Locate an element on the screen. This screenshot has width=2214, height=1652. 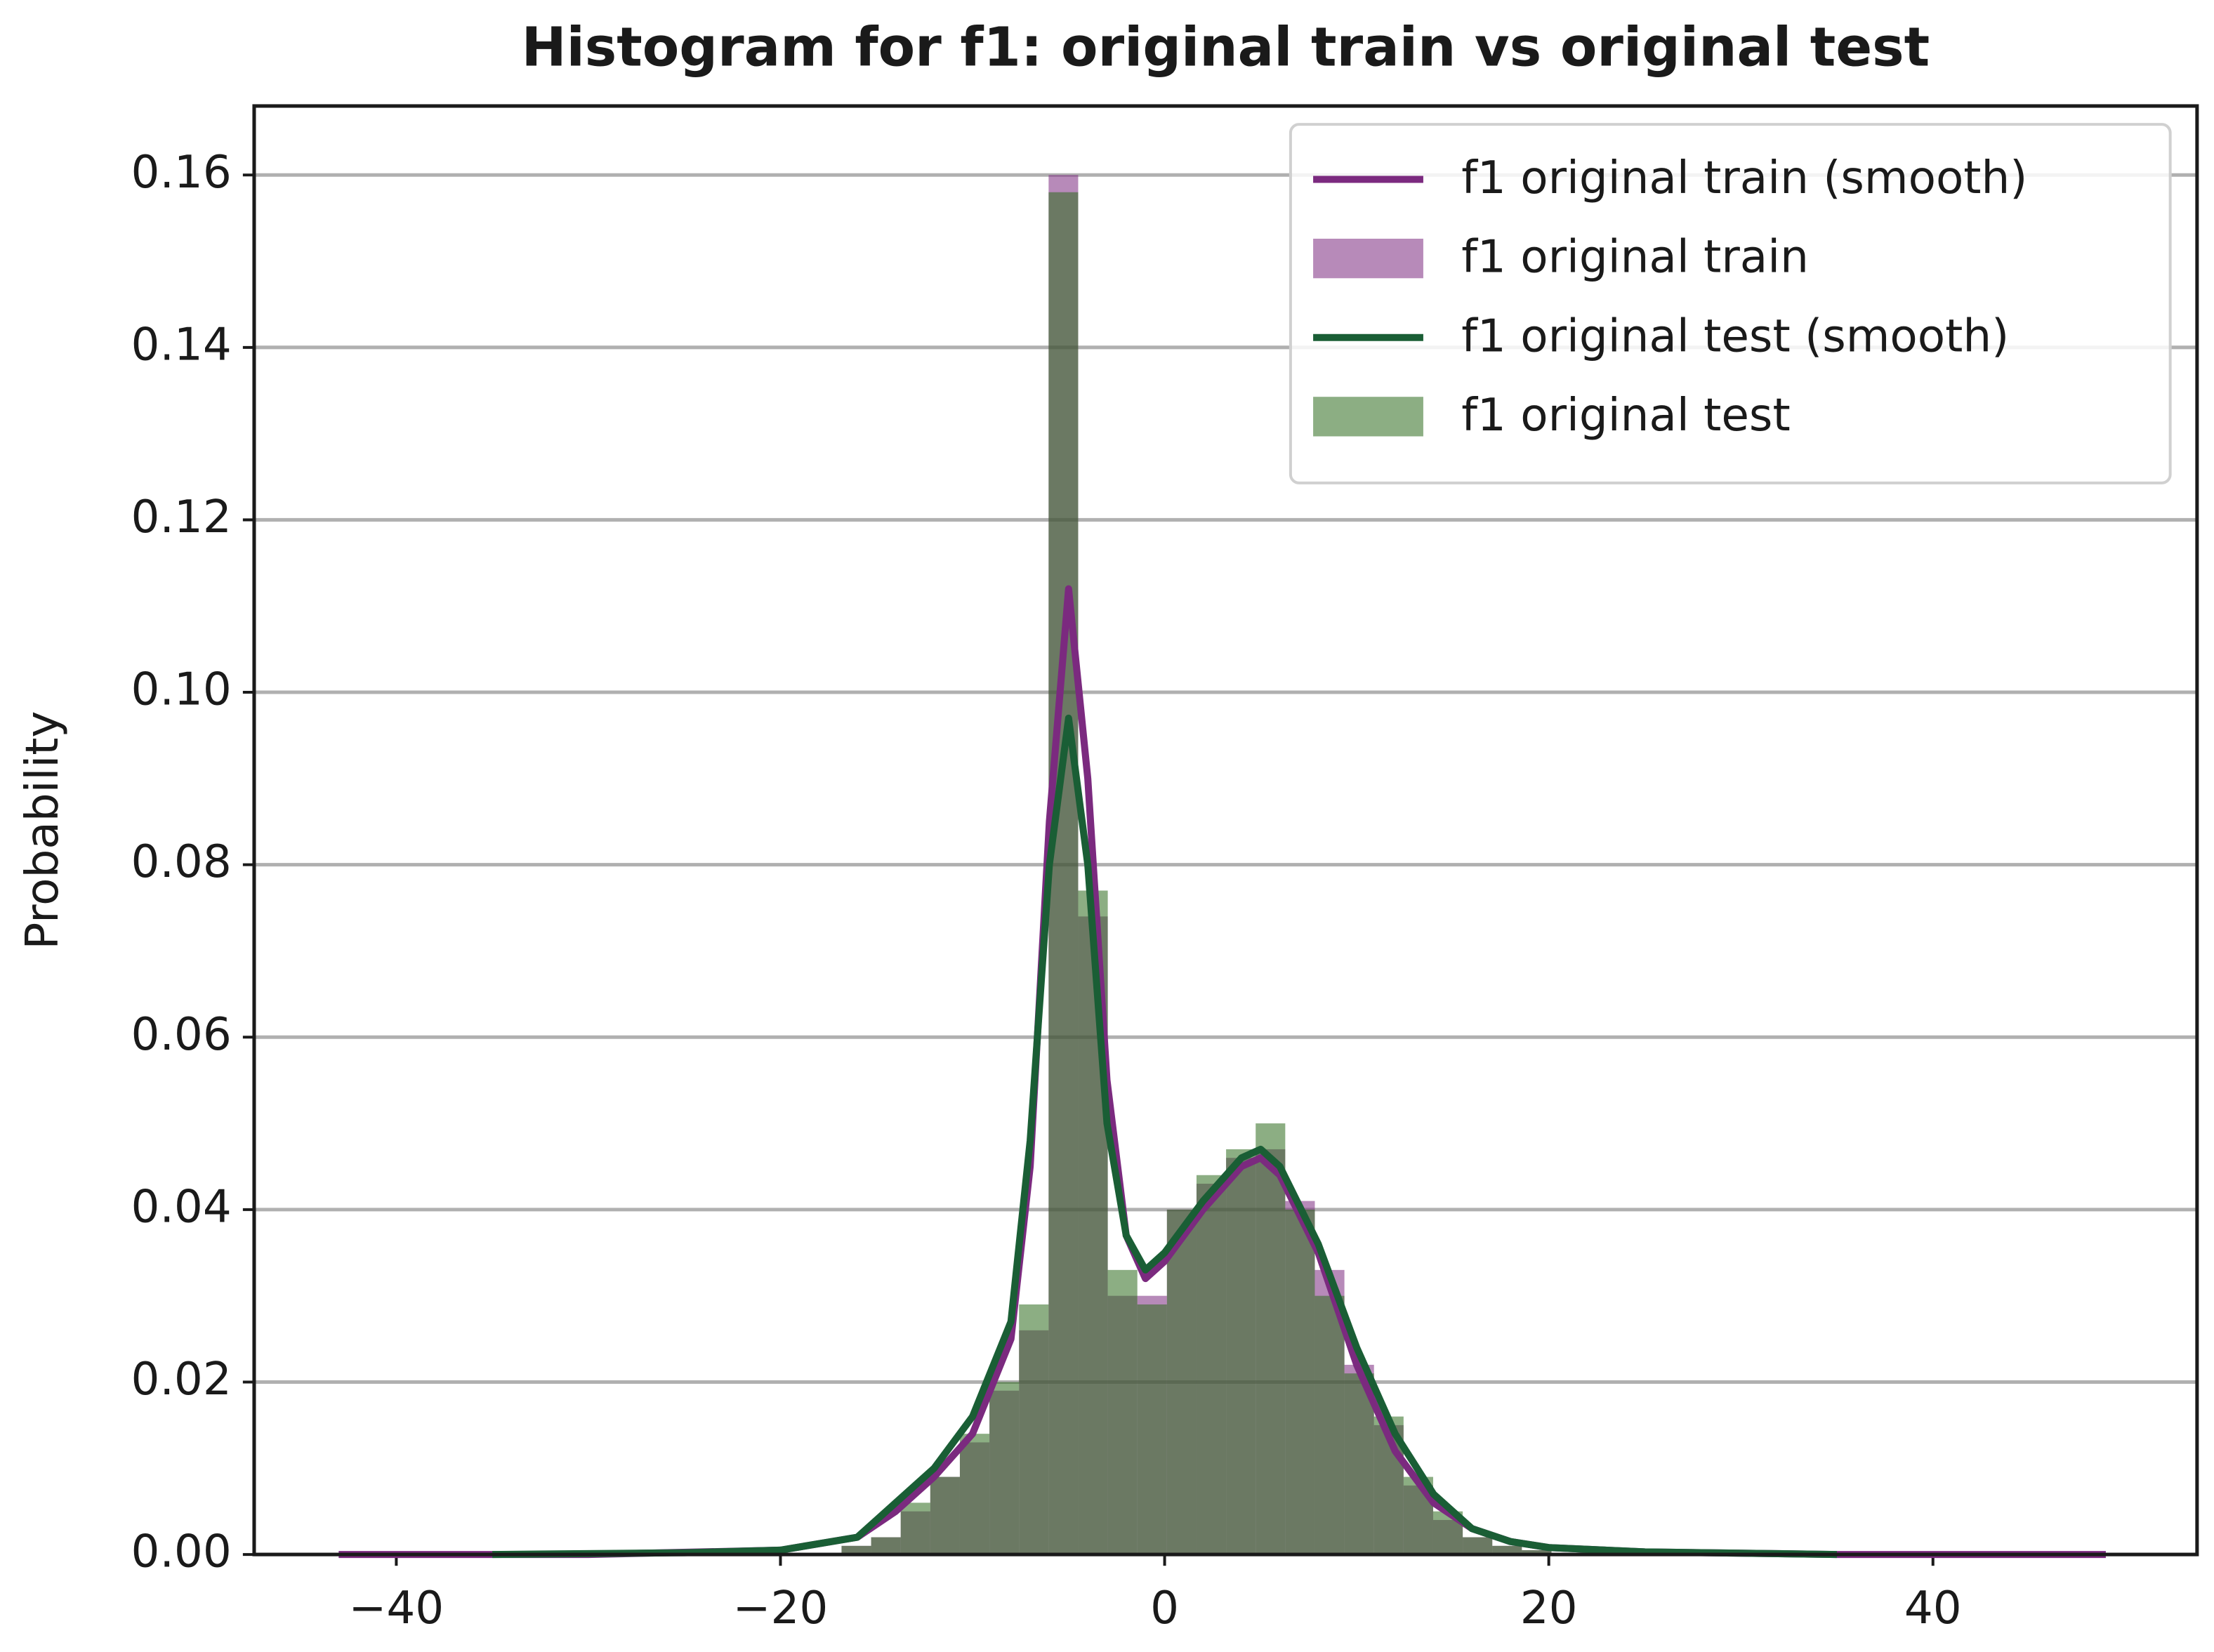
y-tick-label: 0.00 is located at coordinates (182, 1552).